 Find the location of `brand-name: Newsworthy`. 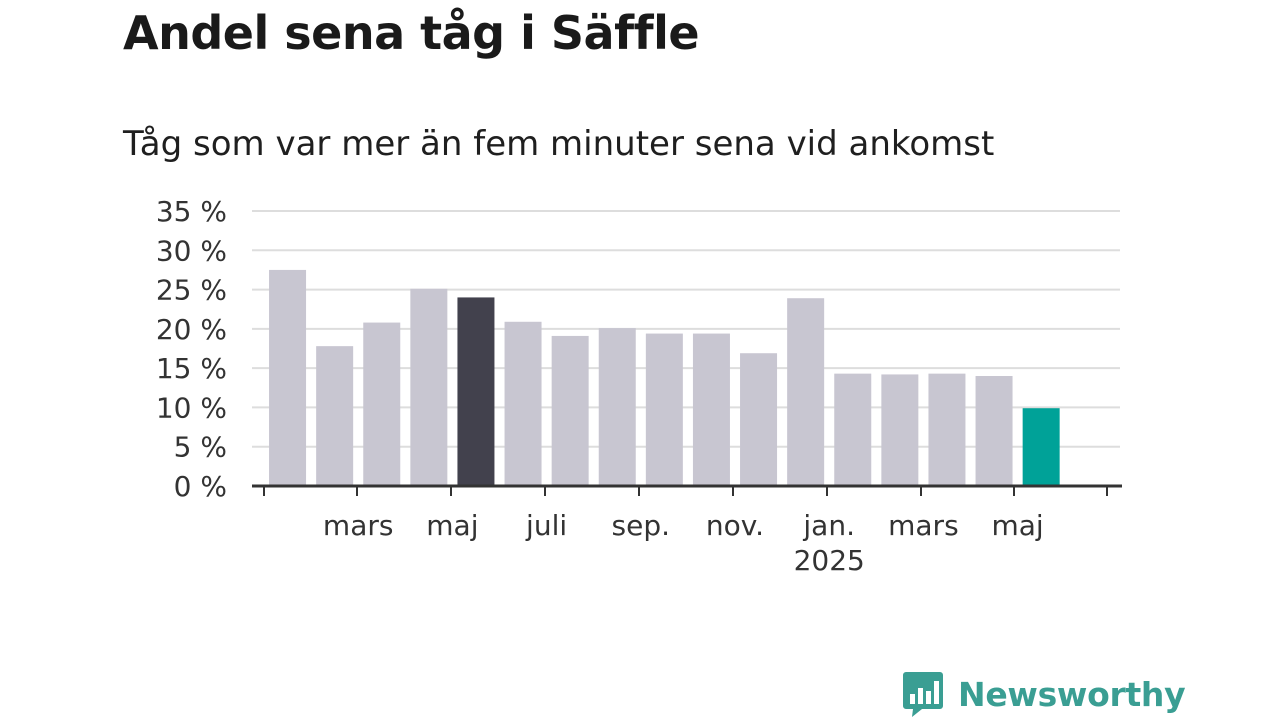

brand-name: Newsworthy is located at coordinates (1072, 694).